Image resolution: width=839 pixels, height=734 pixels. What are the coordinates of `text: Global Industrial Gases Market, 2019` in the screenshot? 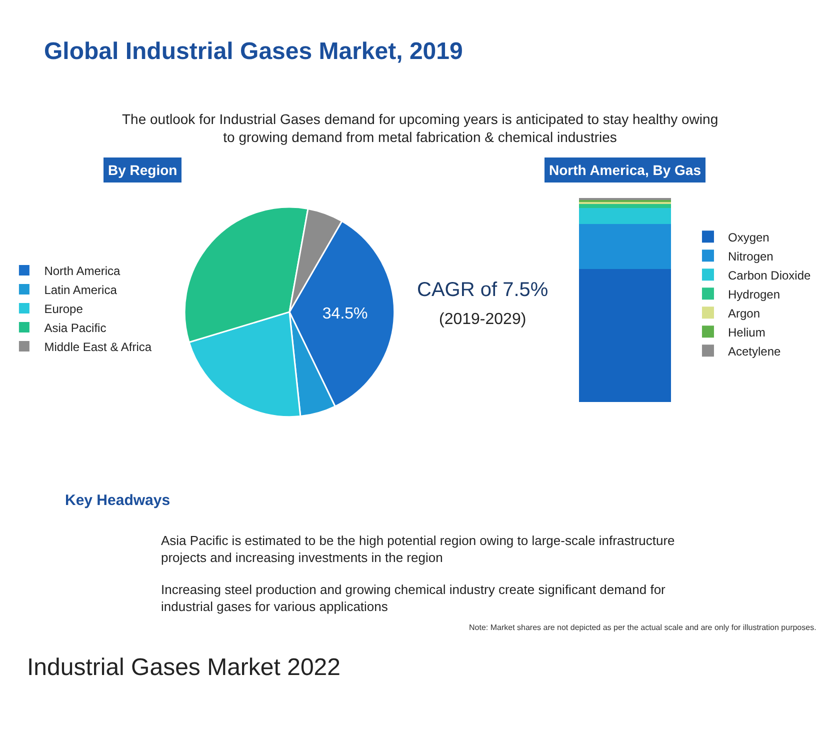 It's located at (253, 51).